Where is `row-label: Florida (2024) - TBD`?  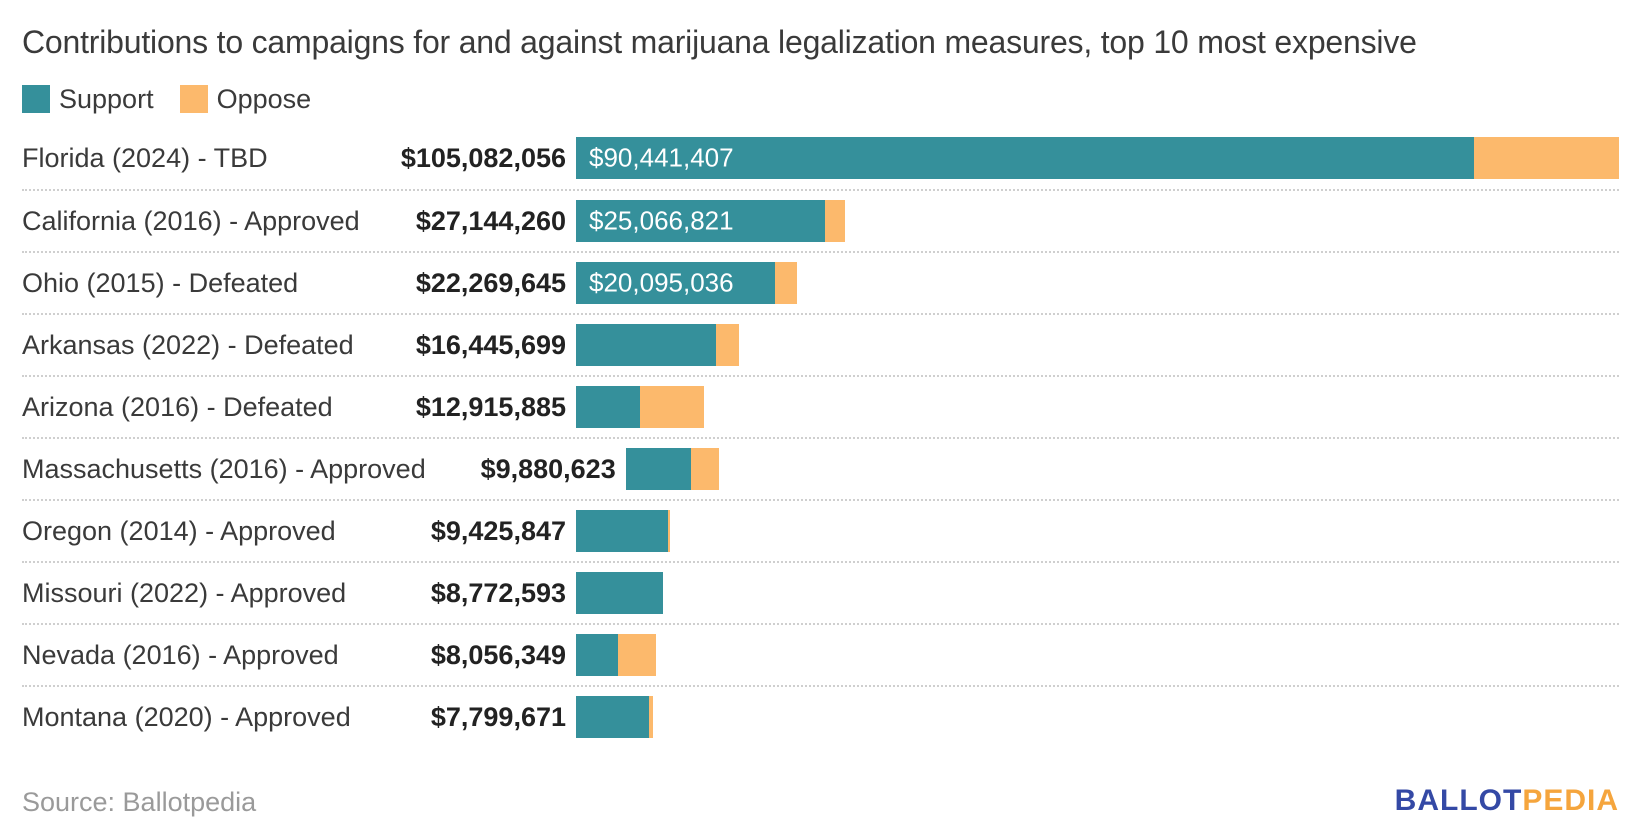 row-label: Florida (2024) - TBD is located at coordinates (145, 157).